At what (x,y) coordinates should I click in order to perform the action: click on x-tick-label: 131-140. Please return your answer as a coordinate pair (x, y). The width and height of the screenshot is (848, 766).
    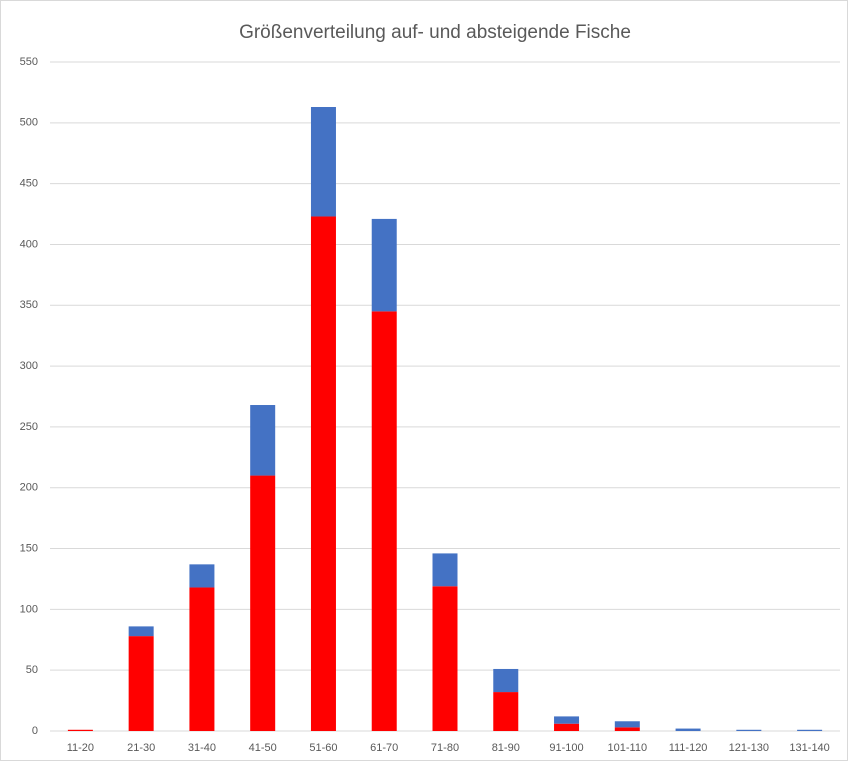
    Looking at the image, I should click on (809, 748).